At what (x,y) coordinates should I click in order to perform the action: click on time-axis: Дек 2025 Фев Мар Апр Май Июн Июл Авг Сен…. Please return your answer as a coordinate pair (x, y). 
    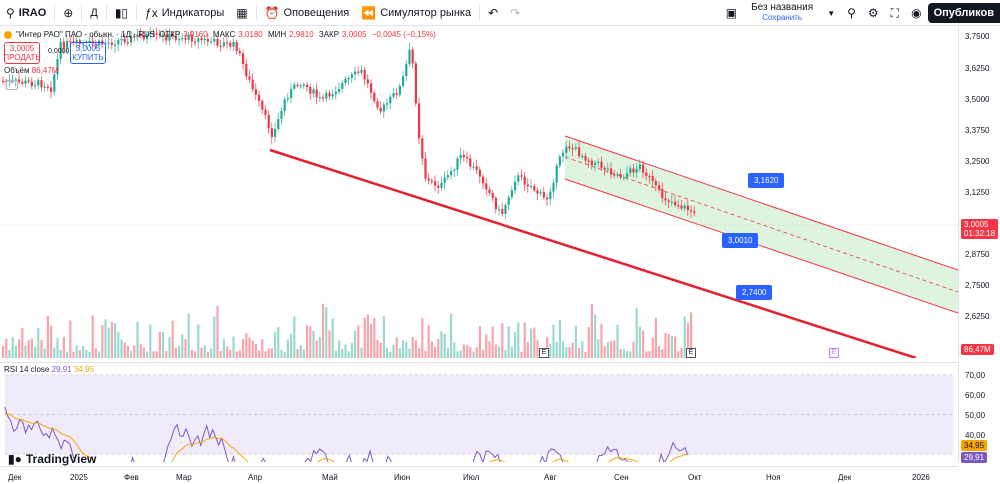
    Looking at the image, I should click on (479, 475).